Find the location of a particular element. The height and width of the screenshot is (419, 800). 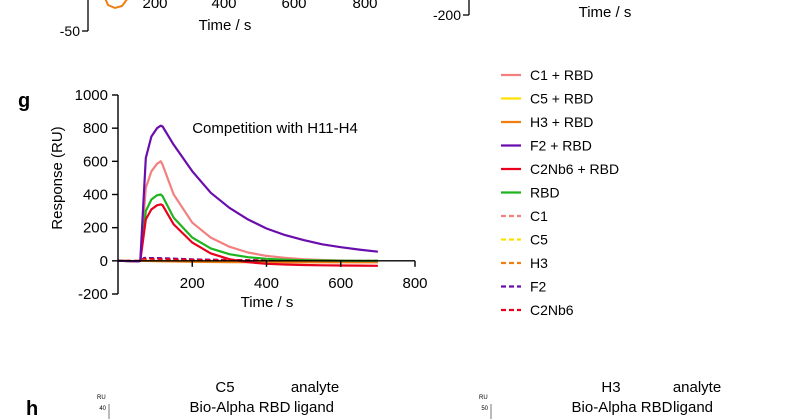

h-left-analyte-name: C5 is located at coordinates (224, 387).